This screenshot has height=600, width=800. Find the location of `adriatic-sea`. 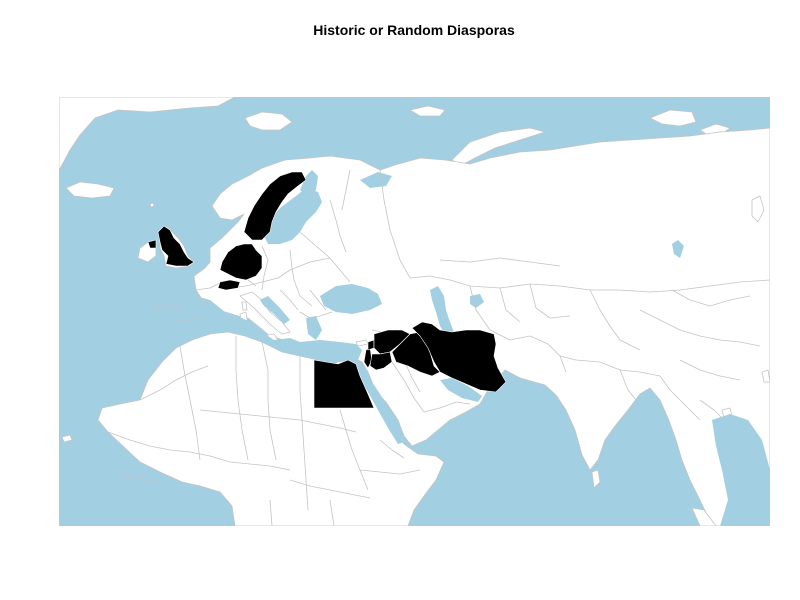

adriatic-sea is located at coordinates (275, 310).